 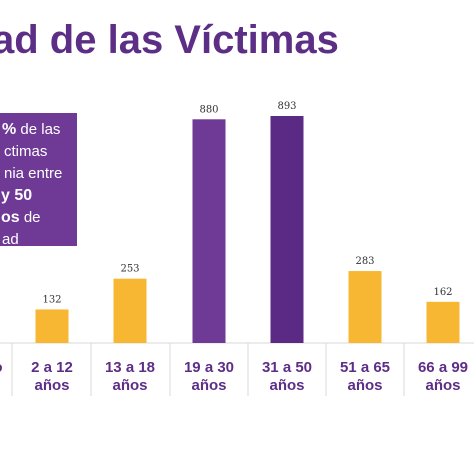 What do you see at coordinates (129, 269) in the screenshot?
I see `data-label: 253` at bounding box center [129, 269].